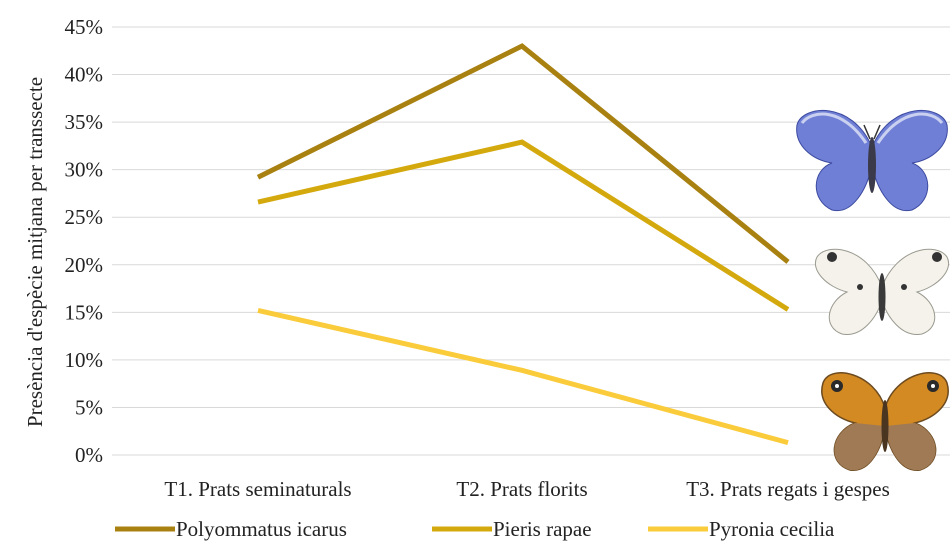  What do you see at coordinates (523, 376) in the screenshot?
I see `series-line` at bounding box center [523, 376].